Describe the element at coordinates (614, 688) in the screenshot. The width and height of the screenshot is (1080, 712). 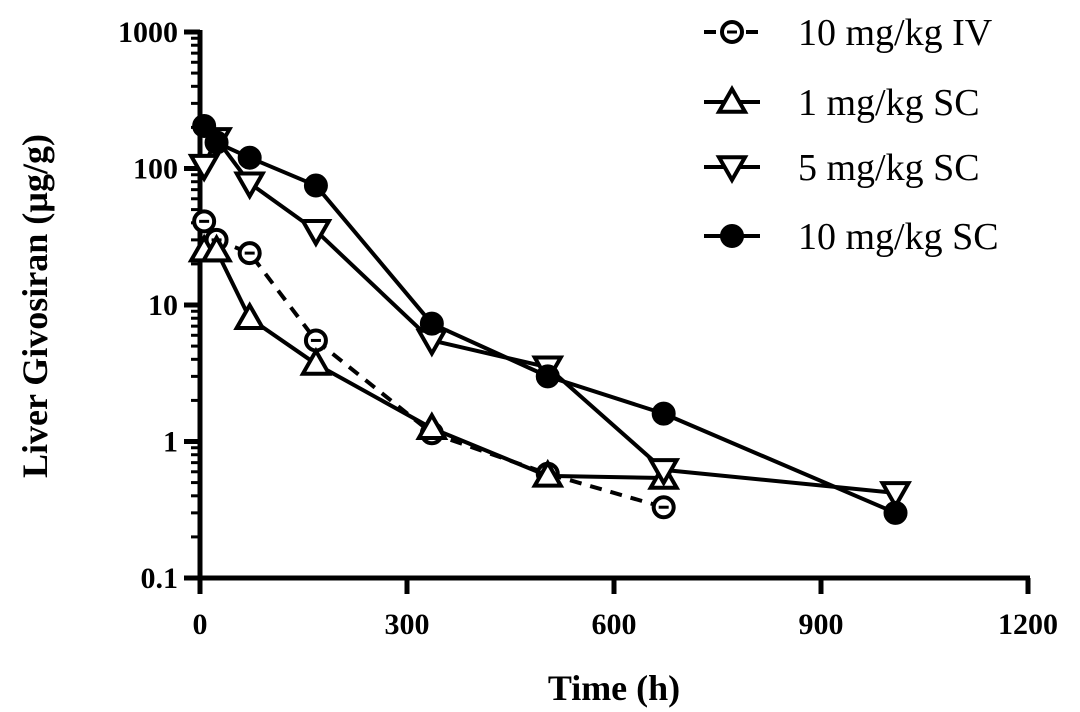
I see `x-axis-title: Time (h)` at that location.